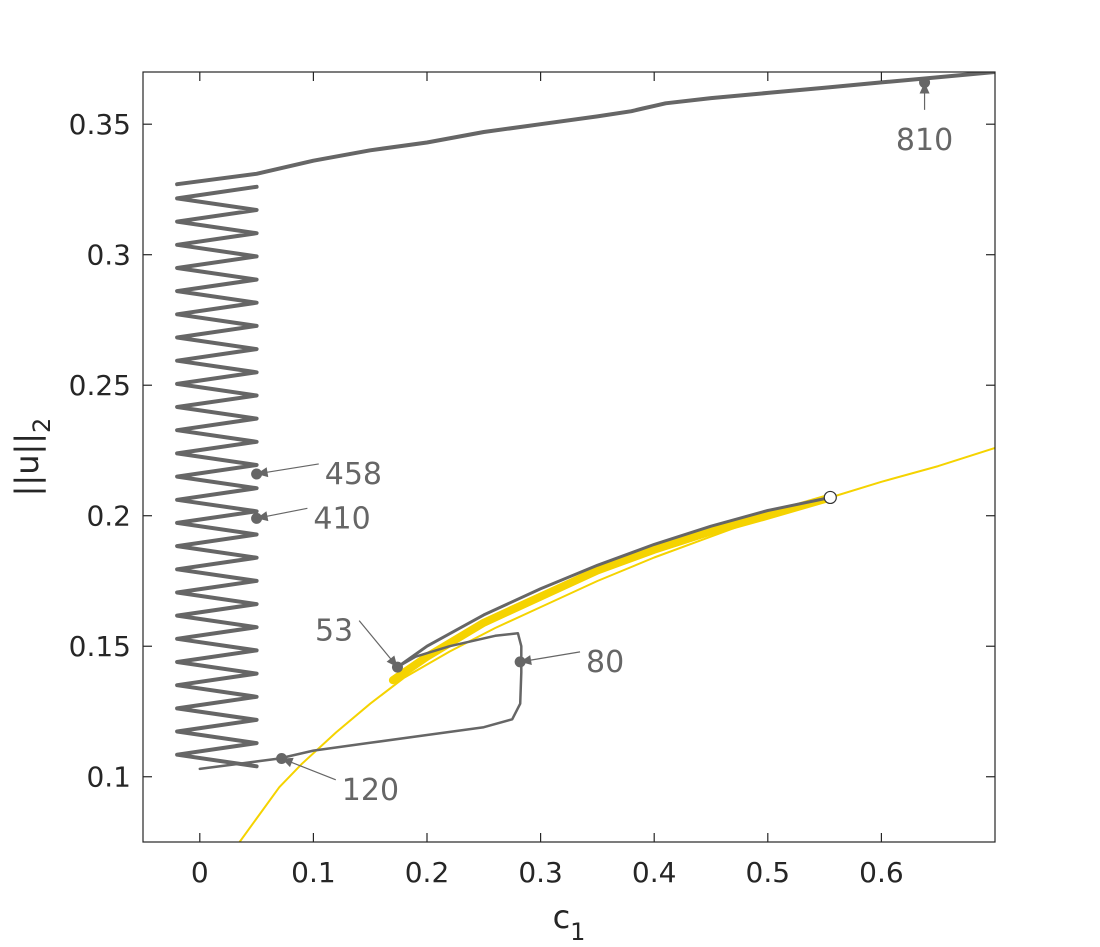  Describe the element at coordinates (605, 662) in the screenshot. I see `annotation-label-80: 80` at that location.